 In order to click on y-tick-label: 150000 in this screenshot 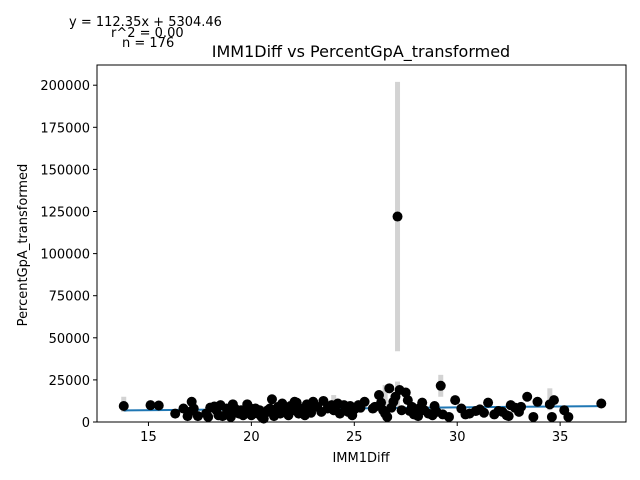, I will do `click(65, 170)`.